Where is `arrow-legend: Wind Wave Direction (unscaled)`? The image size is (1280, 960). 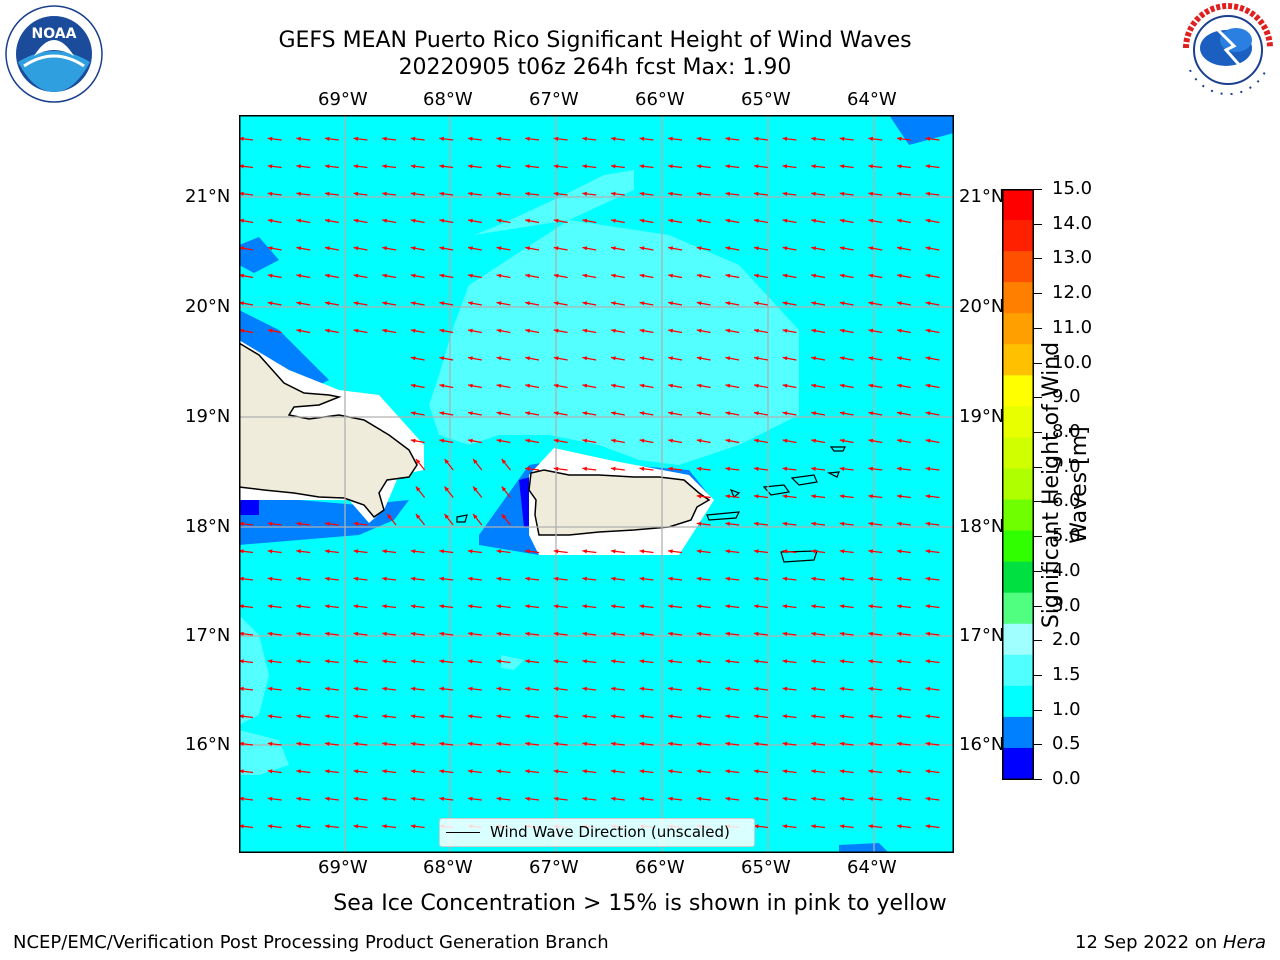 arrow-legend: Wind Wave Direction (unscaled) is located at coordinates (597, 832).